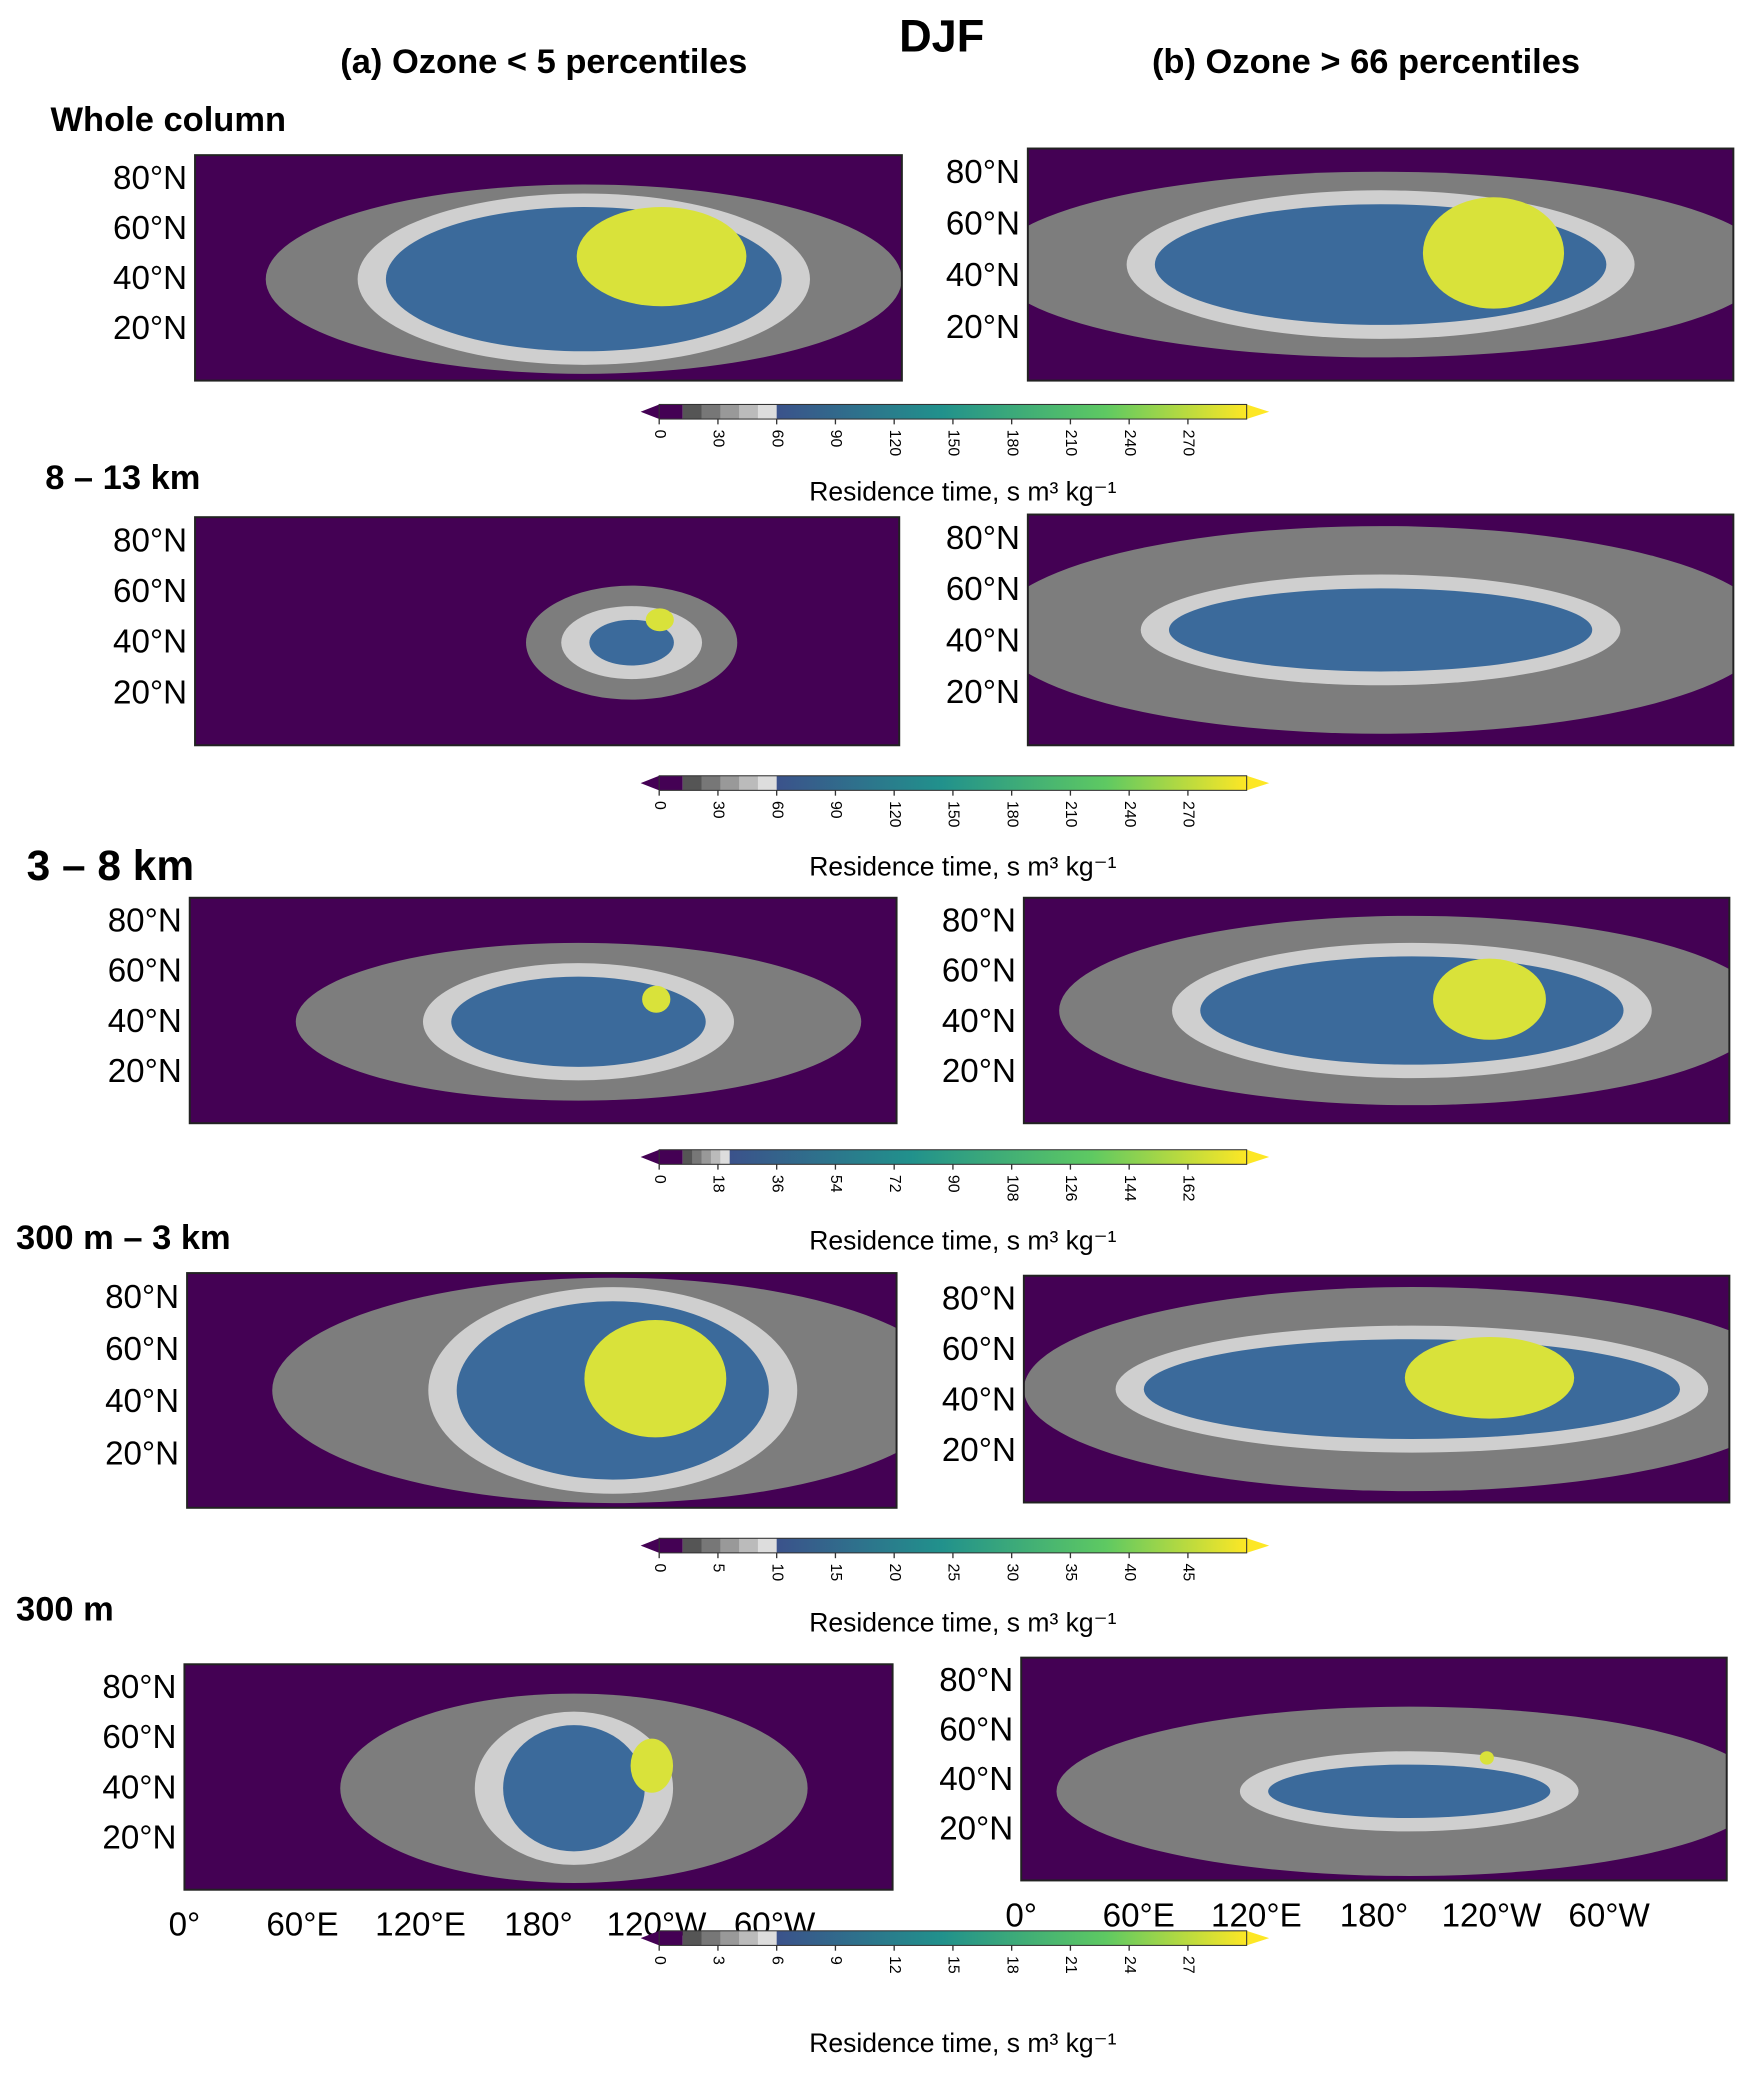  Describe the element at coordinates (962, 1622) in the screenshot. I see `colorbar-label: Residence time, s m³ kg⁻¹` at that location.